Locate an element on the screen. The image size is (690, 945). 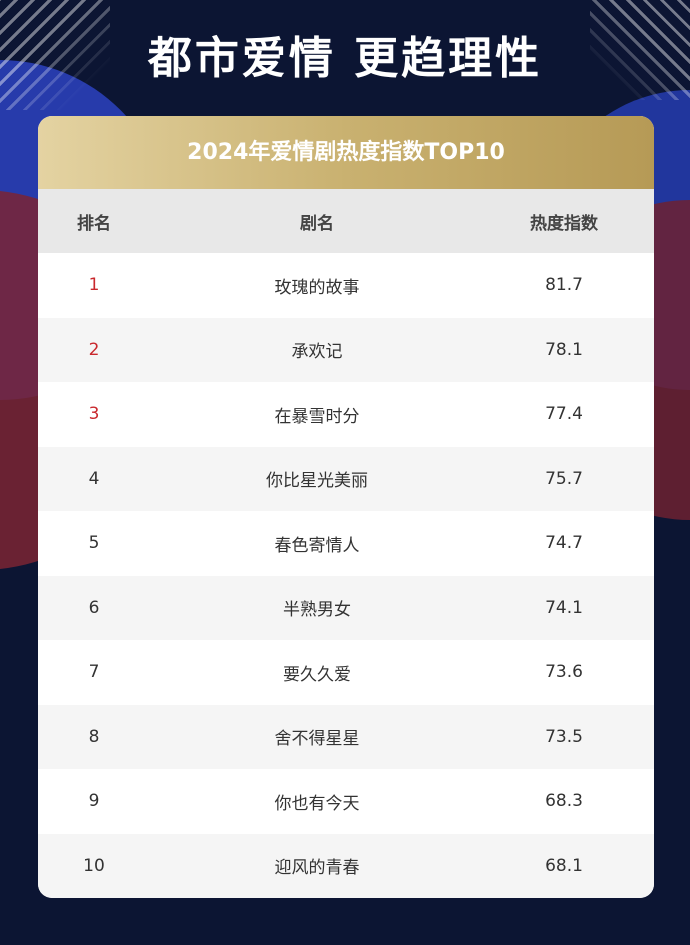
decor-stripes-left is located at coordinates (55, 55).